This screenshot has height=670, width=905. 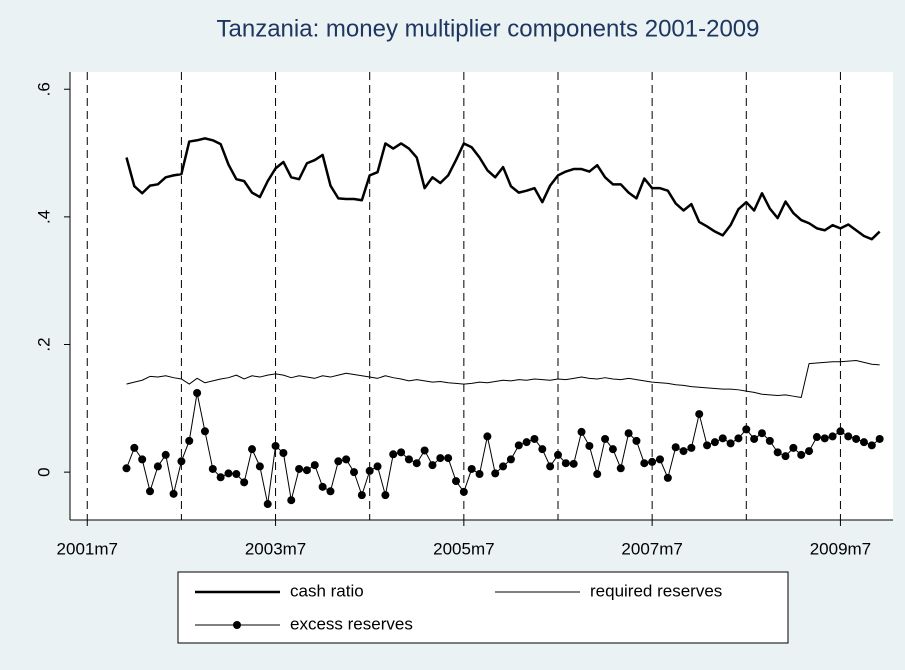 What do you see at coordinates (327, 590) in the screenshot?
I see `legend-label: cash ratio` at bounding box center [327, 590].